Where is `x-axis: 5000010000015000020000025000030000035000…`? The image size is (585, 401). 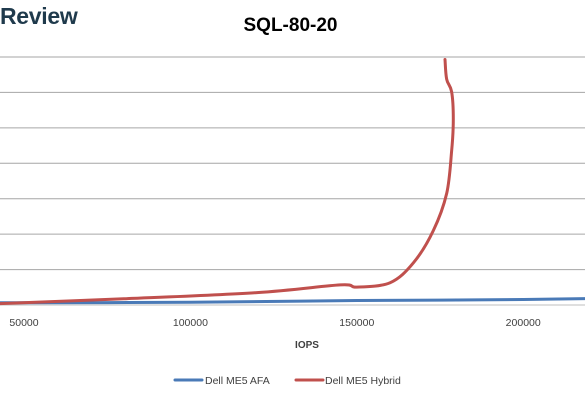
x-axis: 5000010000015000020000025000030000035000… is located at coordinates (275, 323).